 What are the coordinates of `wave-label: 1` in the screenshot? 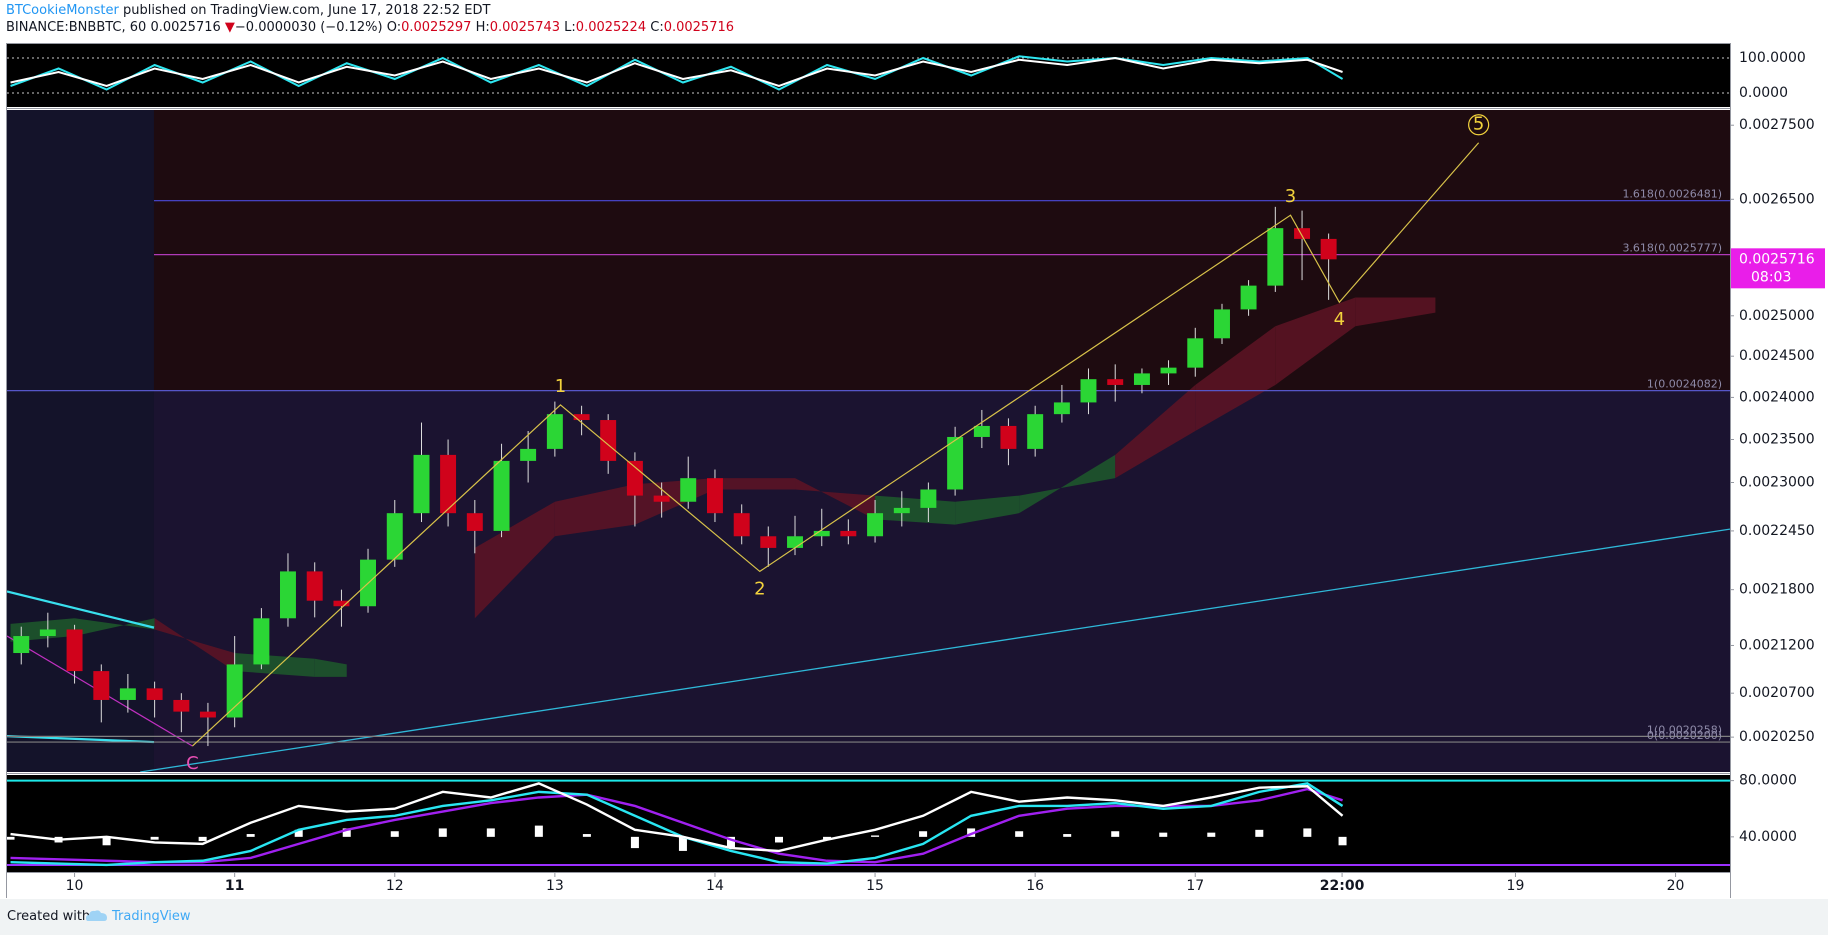 It's located at (560, 386).